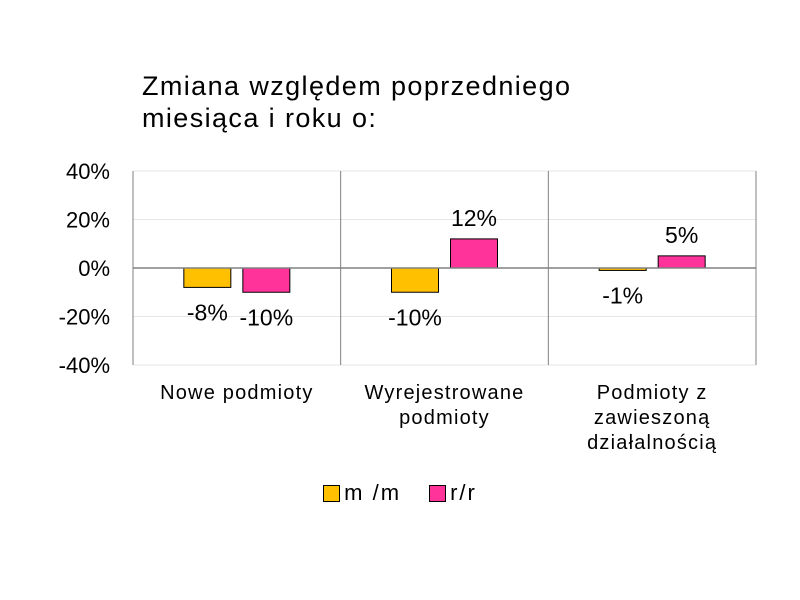 The height and width of the screenshot is (600, 800). What do you see at coordinates (652, 443) in the screenshot?
I see `category-label: działalnością` at bounding box center [652, 443].